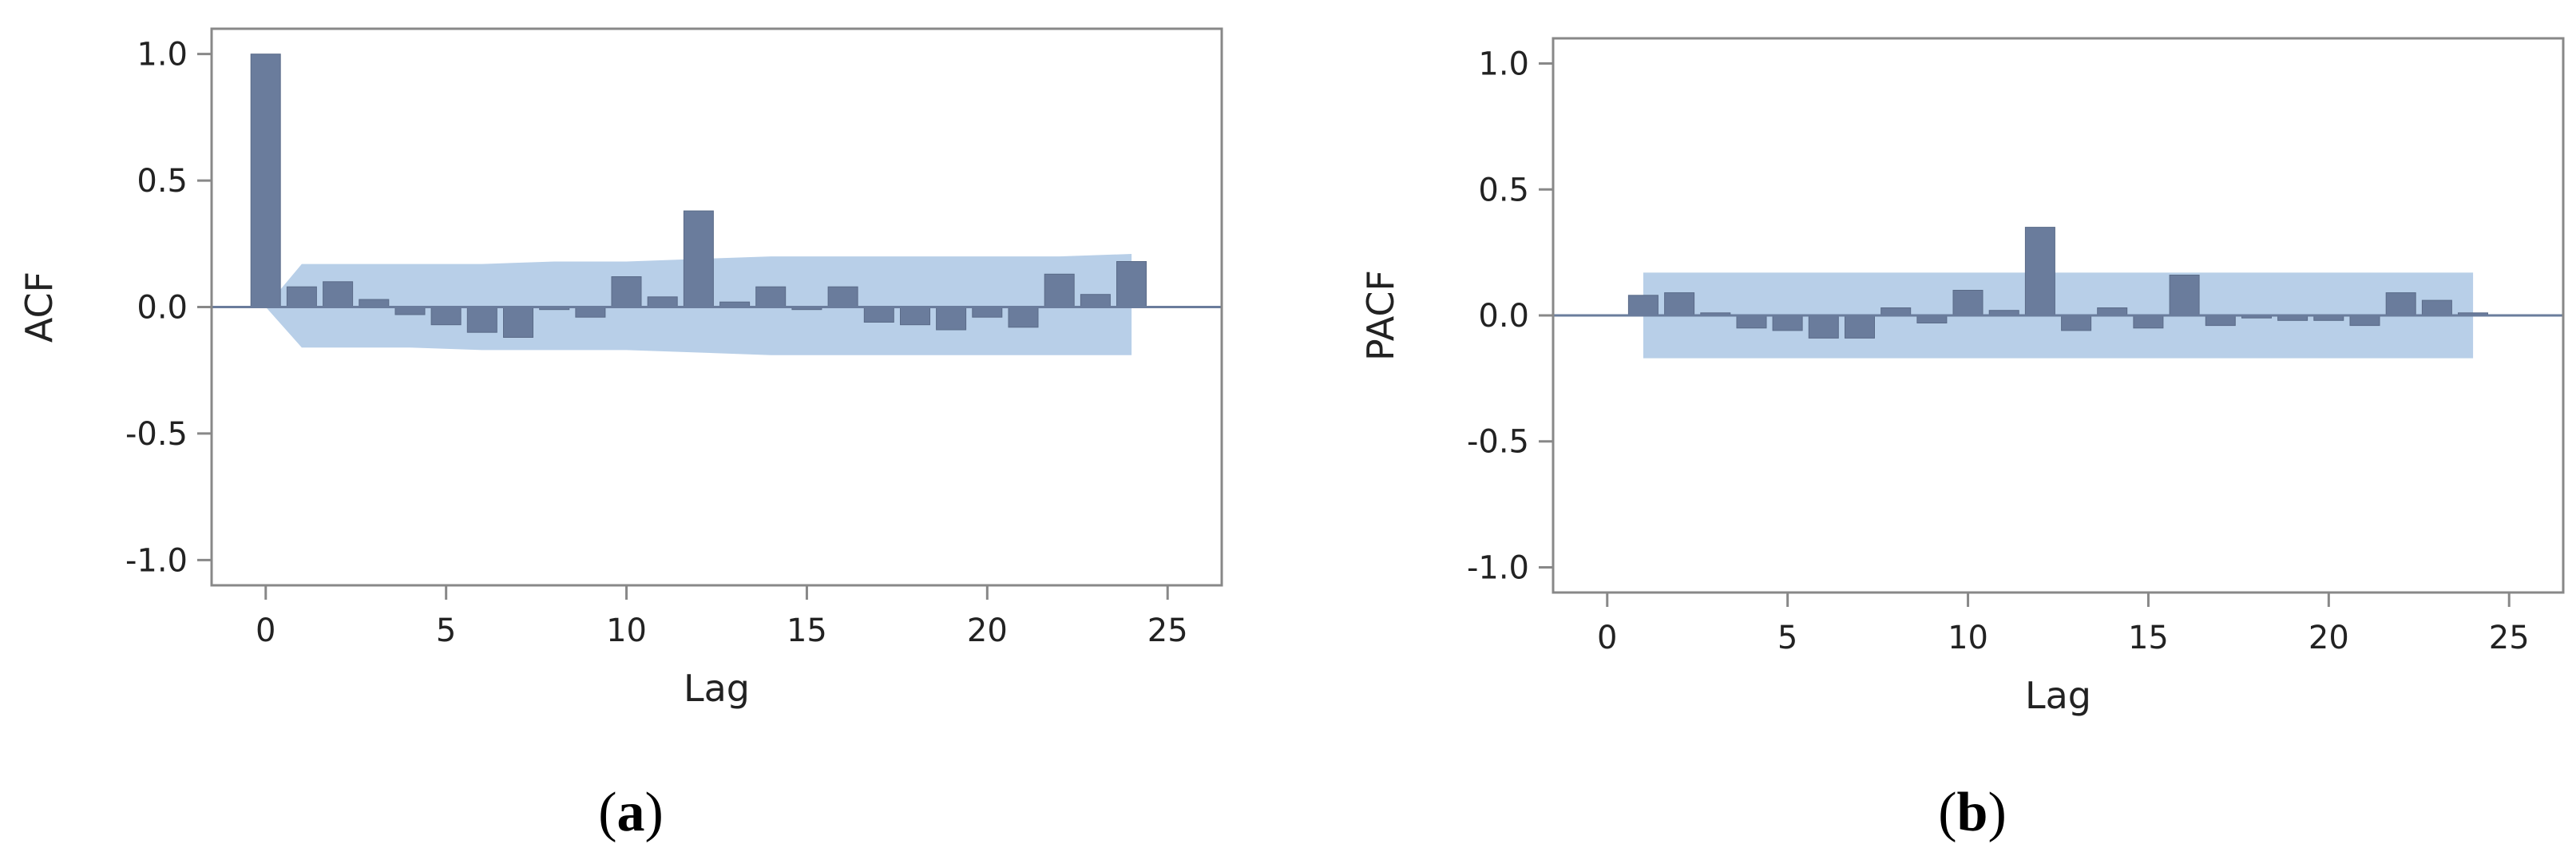  Describe the element at coordinates (1503, 190) in the screenshot. I see `pacf-y-tick-label: 0.5` at that location.